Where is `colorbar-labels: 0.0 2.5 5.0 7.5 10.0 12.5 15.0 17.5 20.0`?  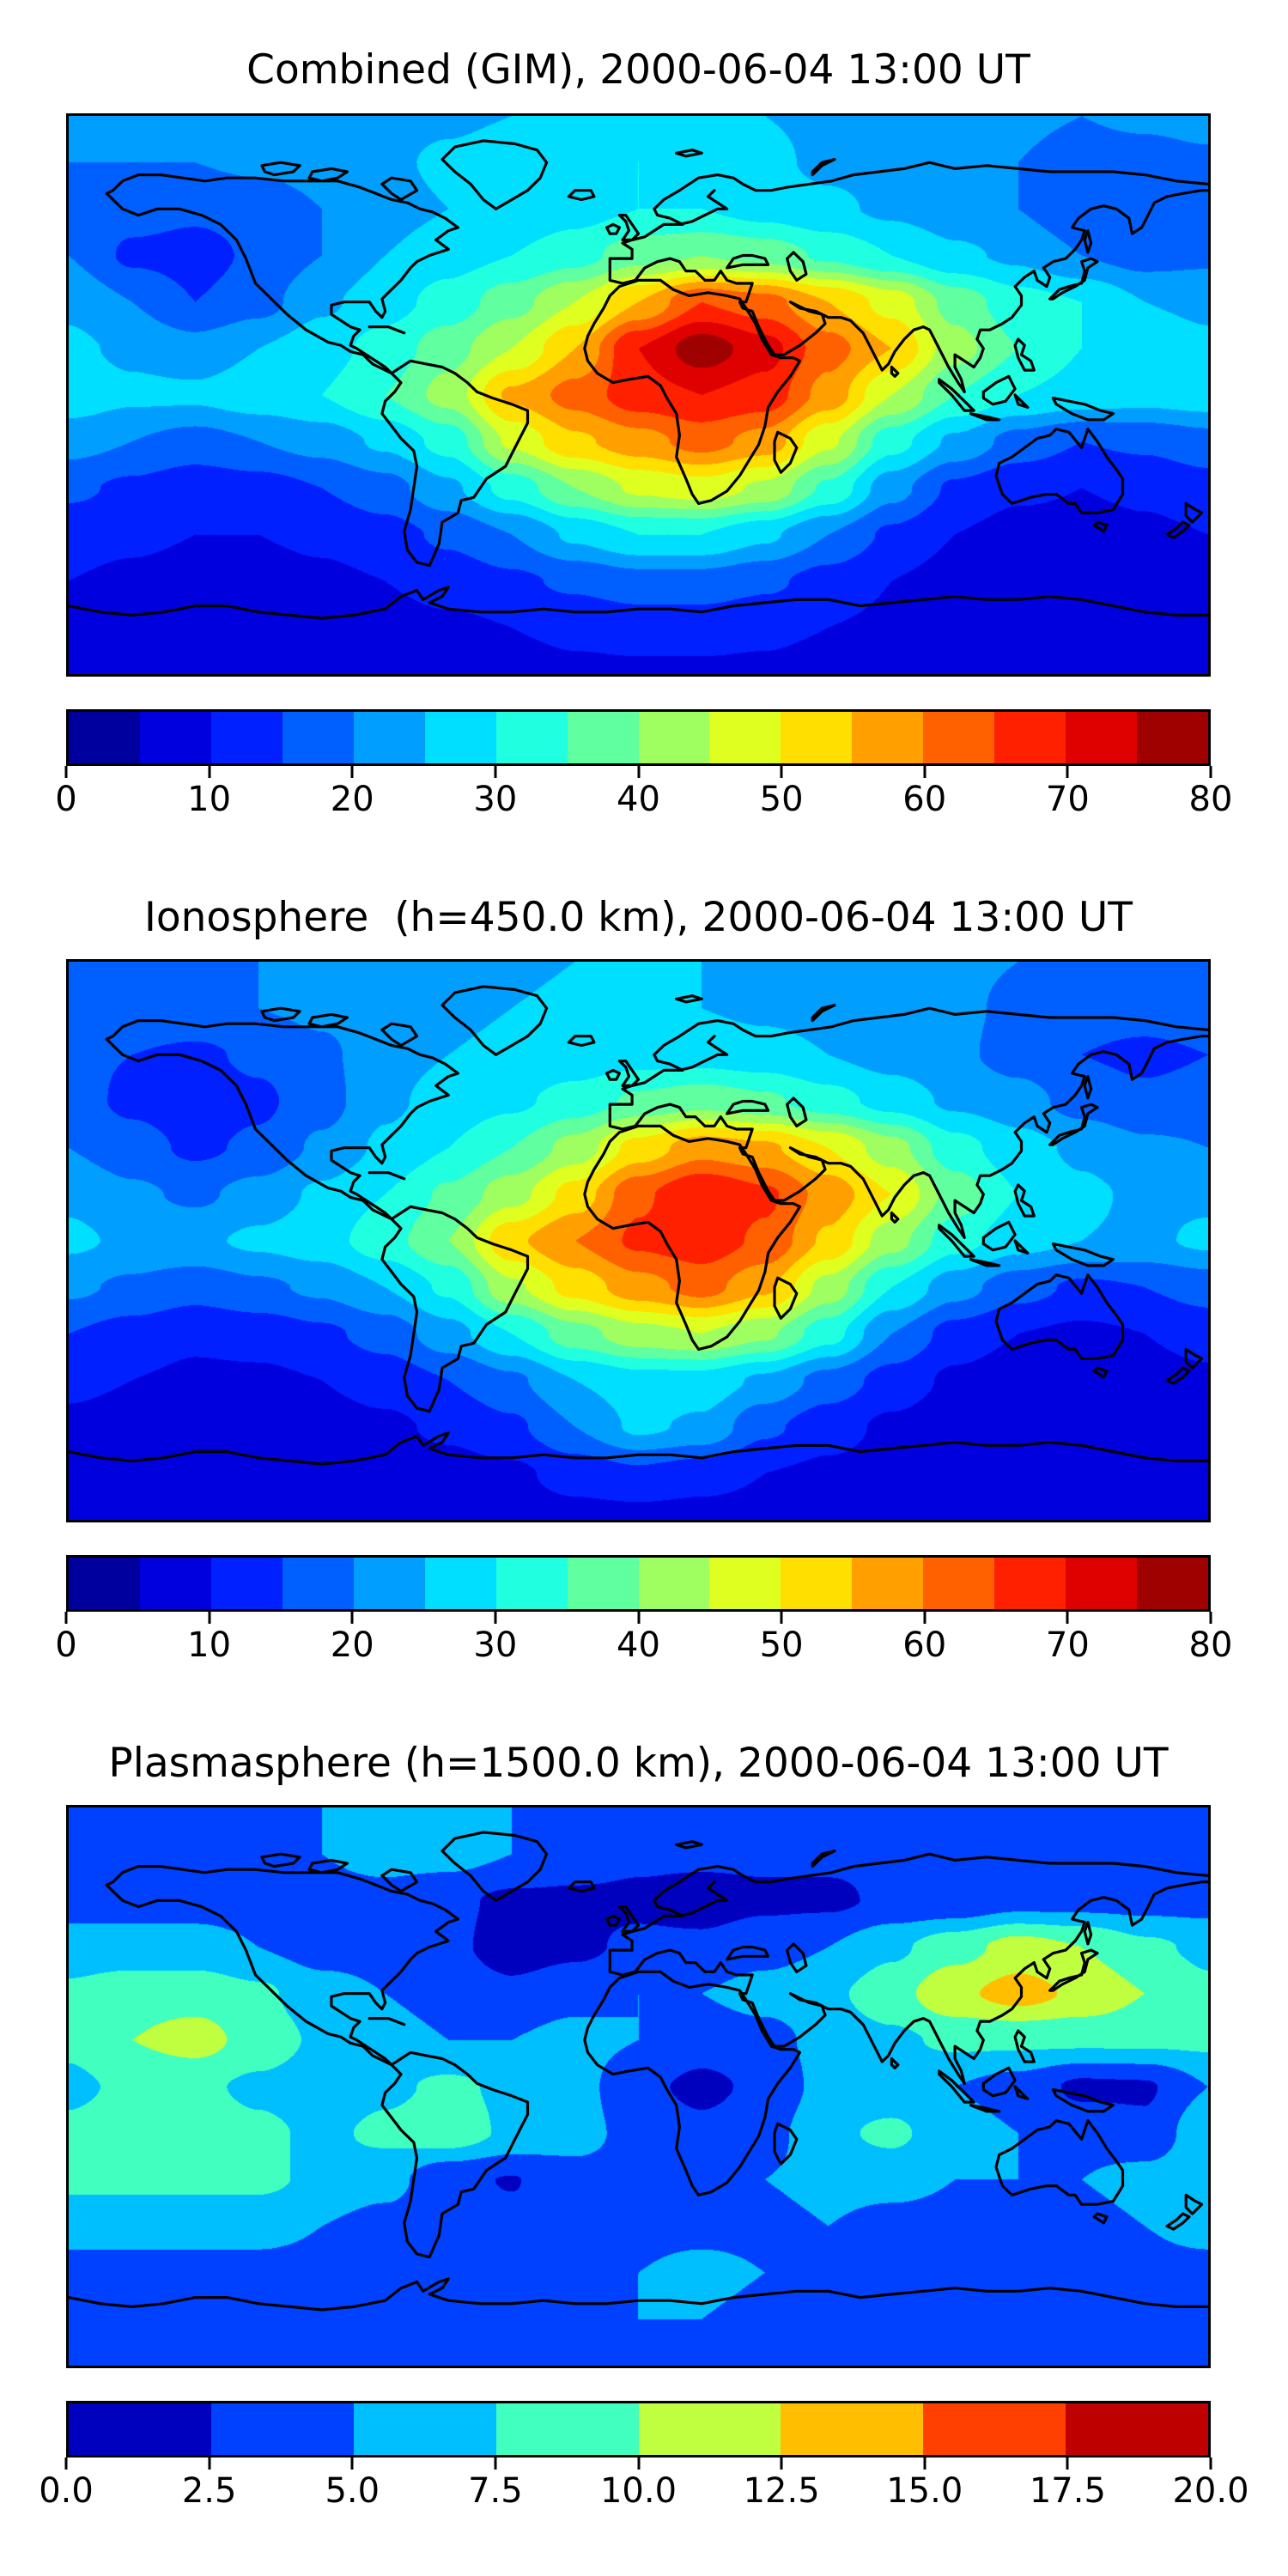 colorbar-labels: 0.0 2.5 5.0 7.5 10.0 12.5 15.0 17.5 20.0 is located at coordinates (644, 2492).